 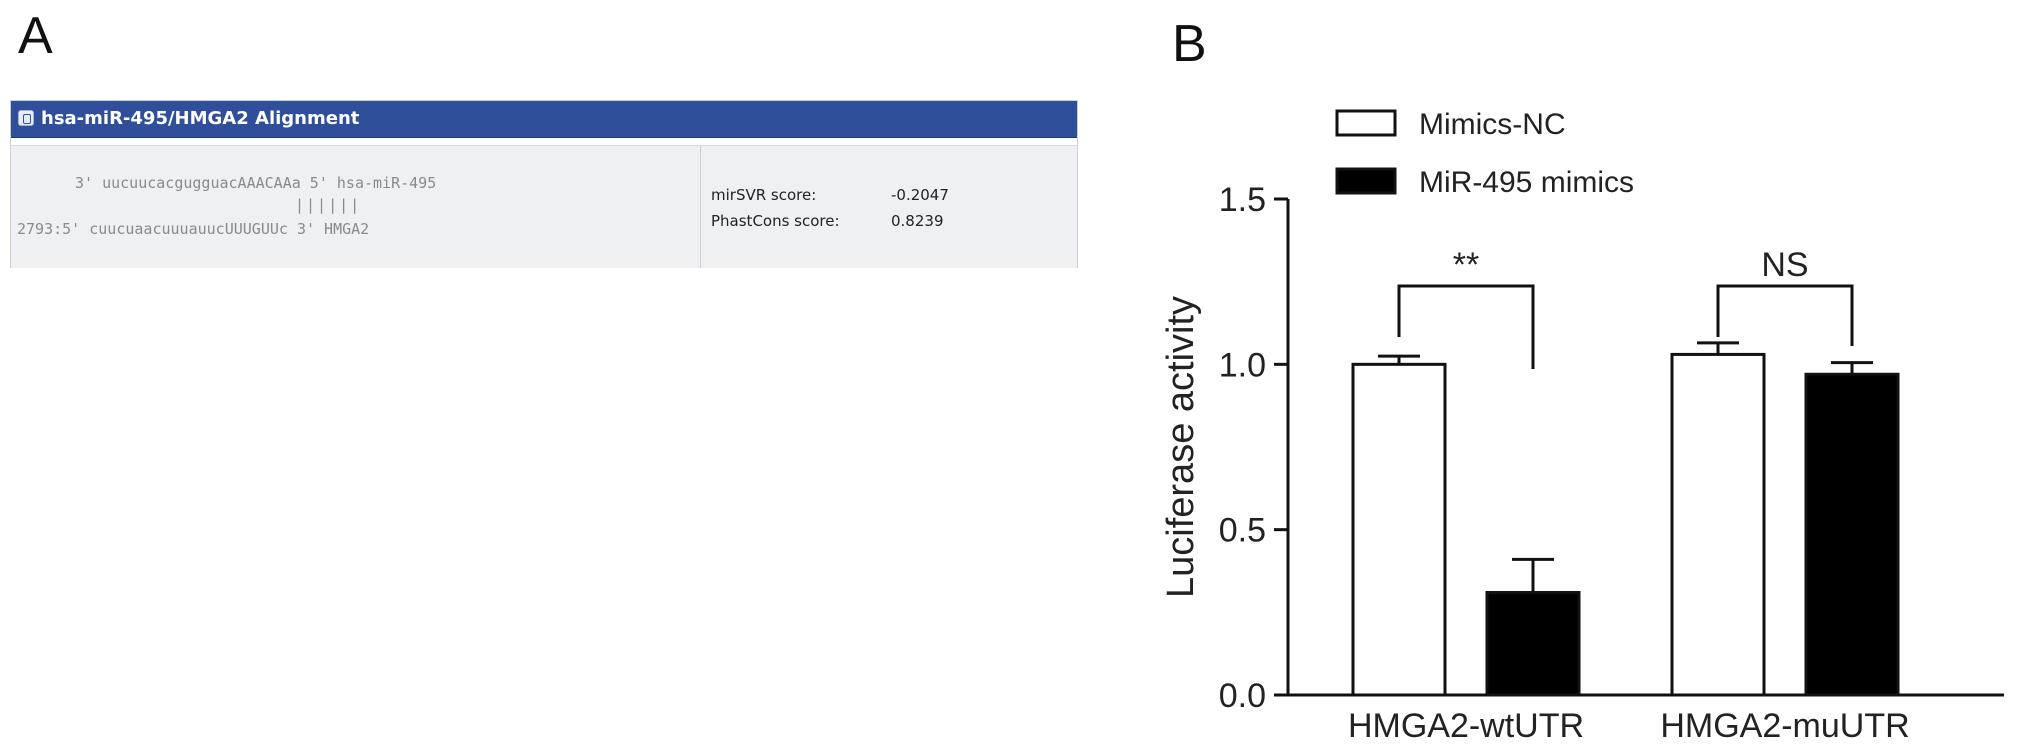 What do you see at coordinates (917, 221) in the screenshot?
I see `phastcons-score-value: 0.8239` at bounding box center [917, 221].